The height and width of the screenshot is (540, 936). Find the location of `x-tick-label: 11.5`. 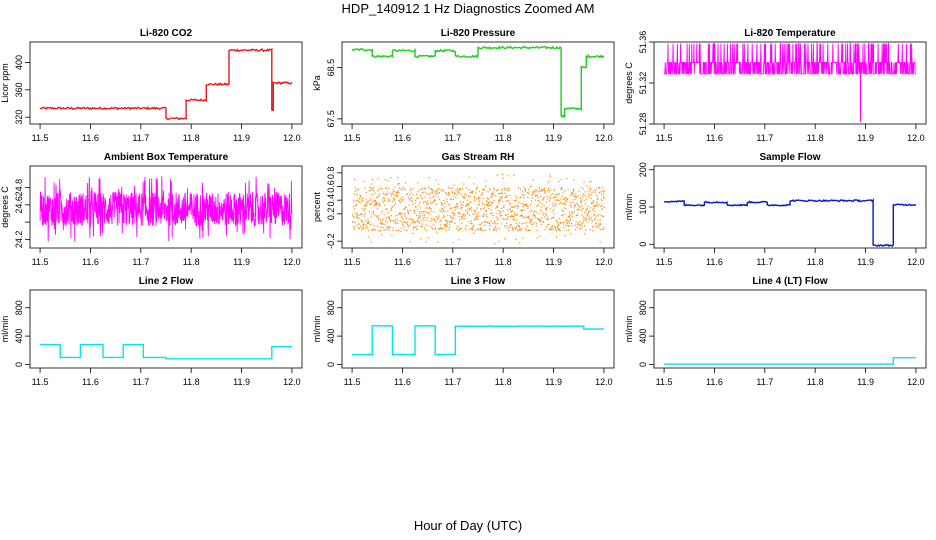

x-tick-label: 11.5 is located at coordinates (40, 138).